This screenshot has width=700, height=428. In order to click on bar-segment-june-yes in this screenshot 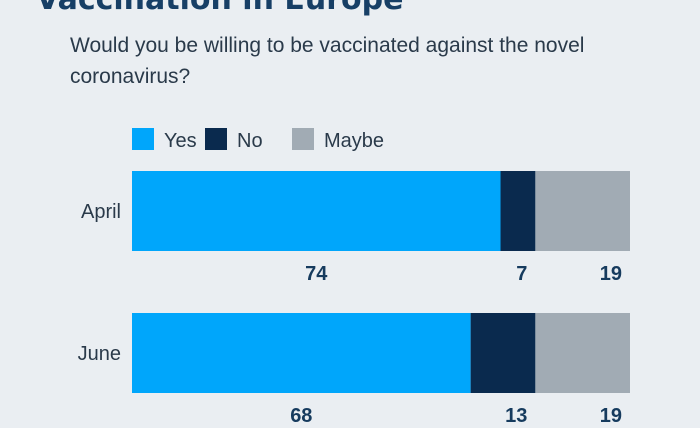, I will do `click(301, 353)`.